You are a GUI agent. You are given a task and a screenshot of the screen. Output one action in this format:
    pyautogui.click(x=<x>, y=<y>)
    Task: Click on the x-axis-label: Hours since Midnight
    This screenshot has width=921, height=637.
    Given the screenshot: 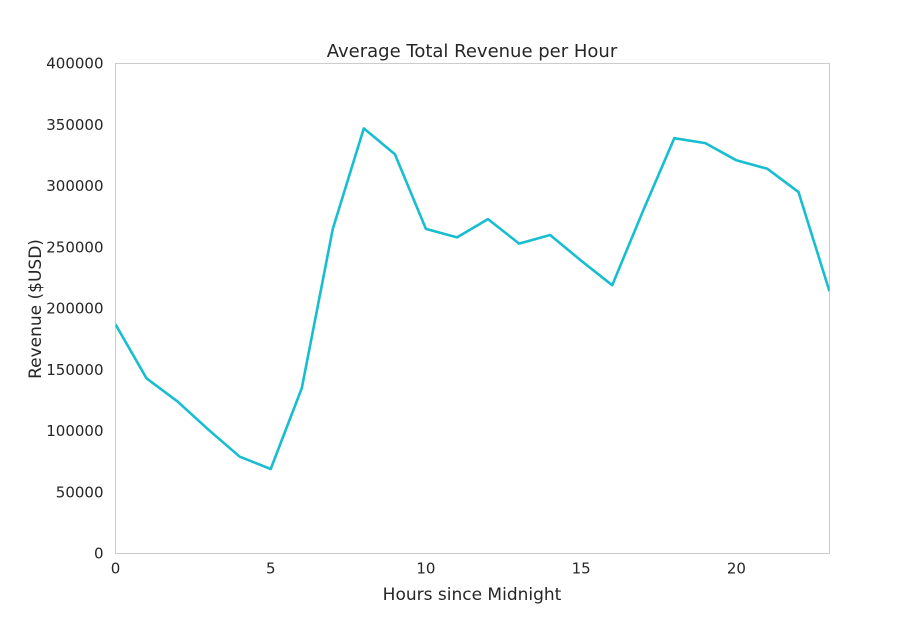 What is the action you would take?
    pyautogui.click(x=472, y=595)
    